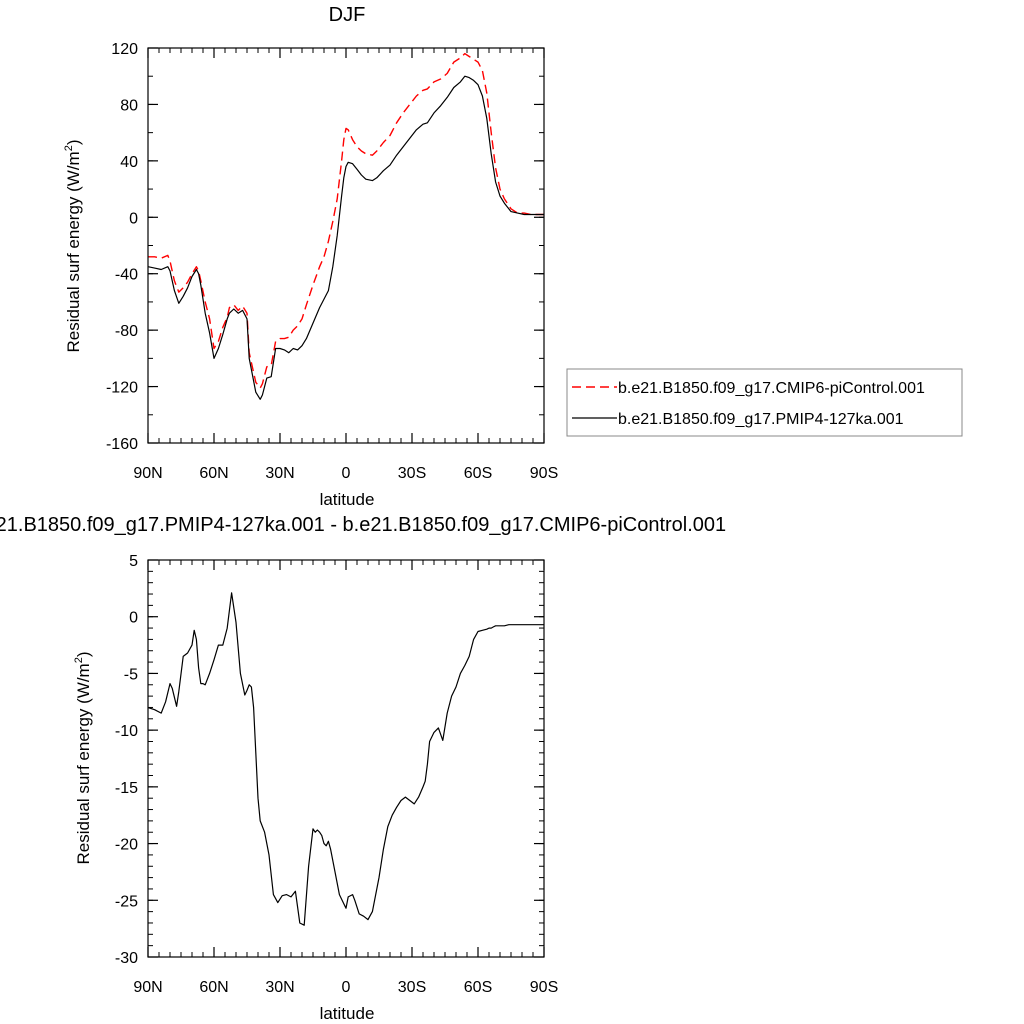  Describe the element at coordinates (69, 148) in the screenshot. I see `top-chart-y-axis-label-sup: 2` at that location.